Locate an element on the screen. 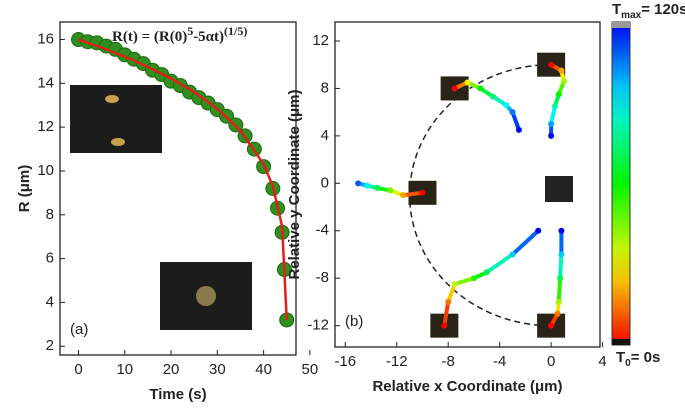 This screenshot has width=685, height=411. text-part: = 120s is located at coordinates (663, 9).